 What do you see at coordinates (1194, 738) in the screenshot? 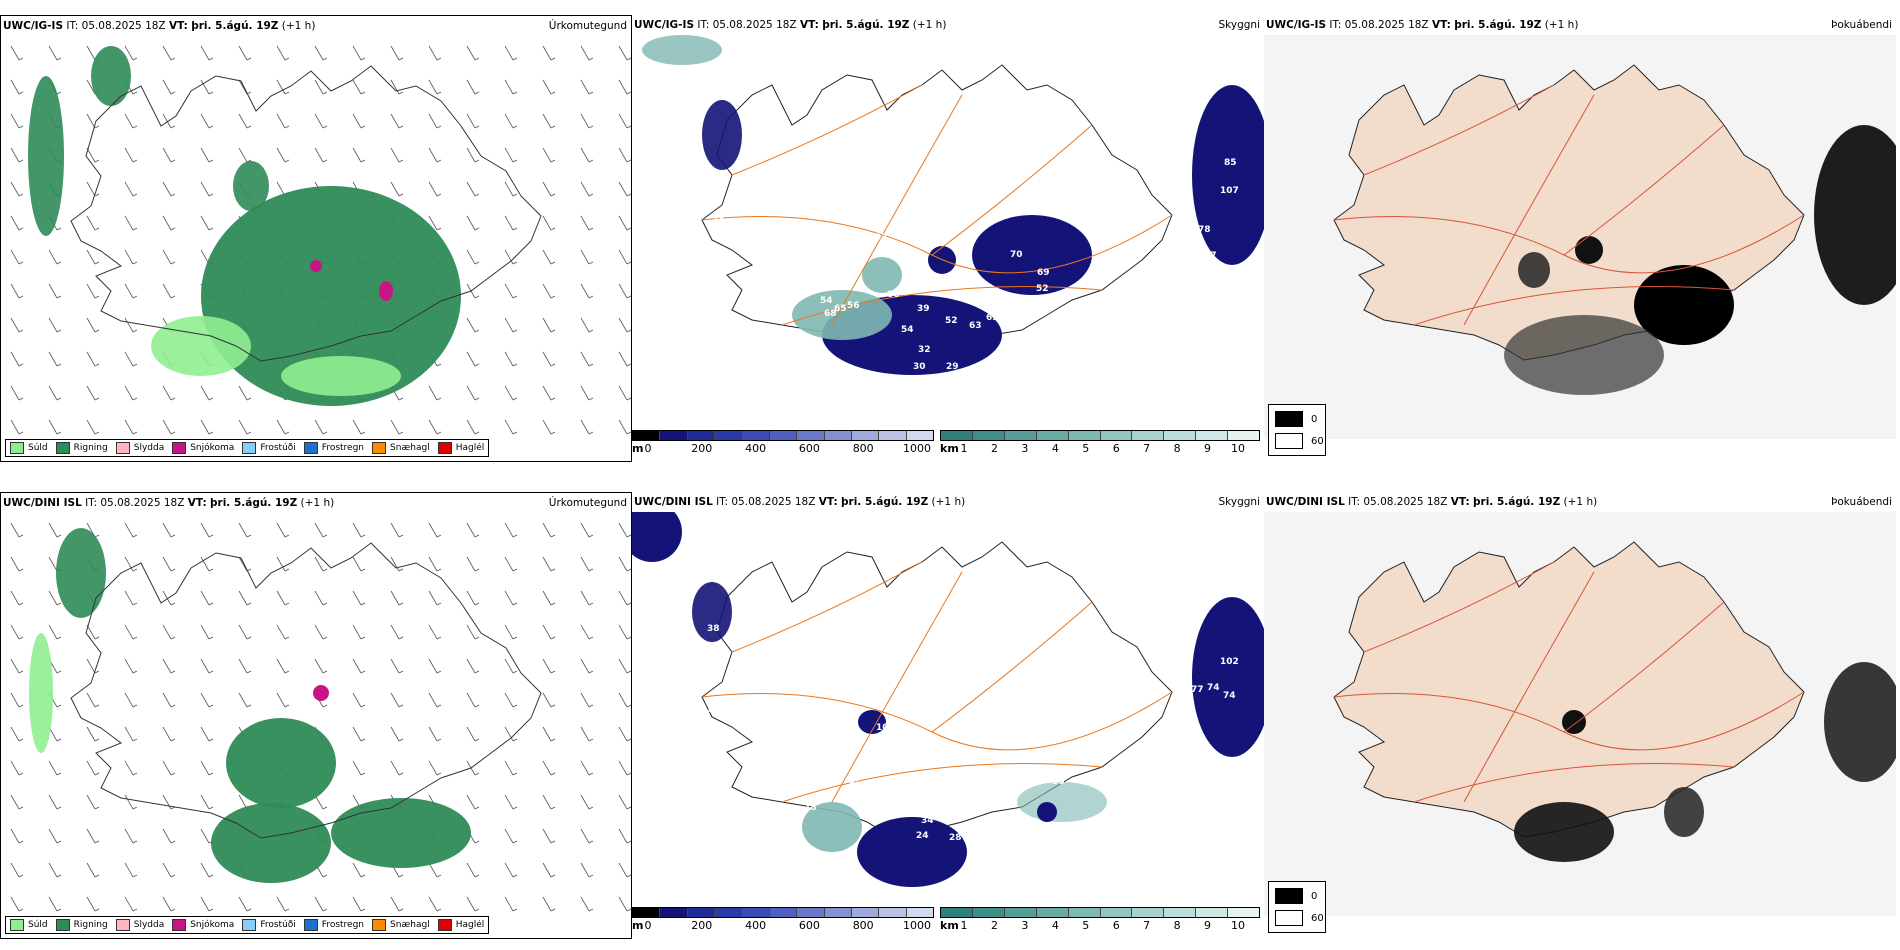
I see `visibility-value-label: 58` at bounding box center [1194, 738].